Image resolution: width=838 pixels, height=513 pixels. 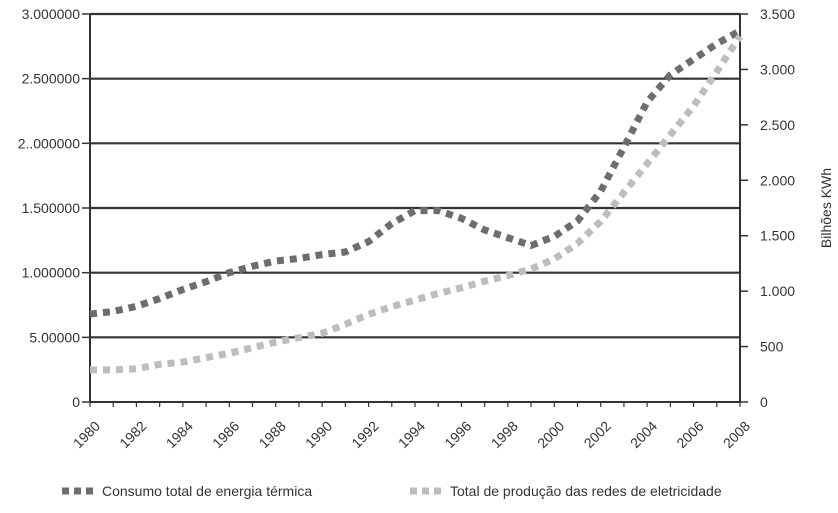 I want to click on x-axis-tick-label: 1996, so click(x=457, y=434).